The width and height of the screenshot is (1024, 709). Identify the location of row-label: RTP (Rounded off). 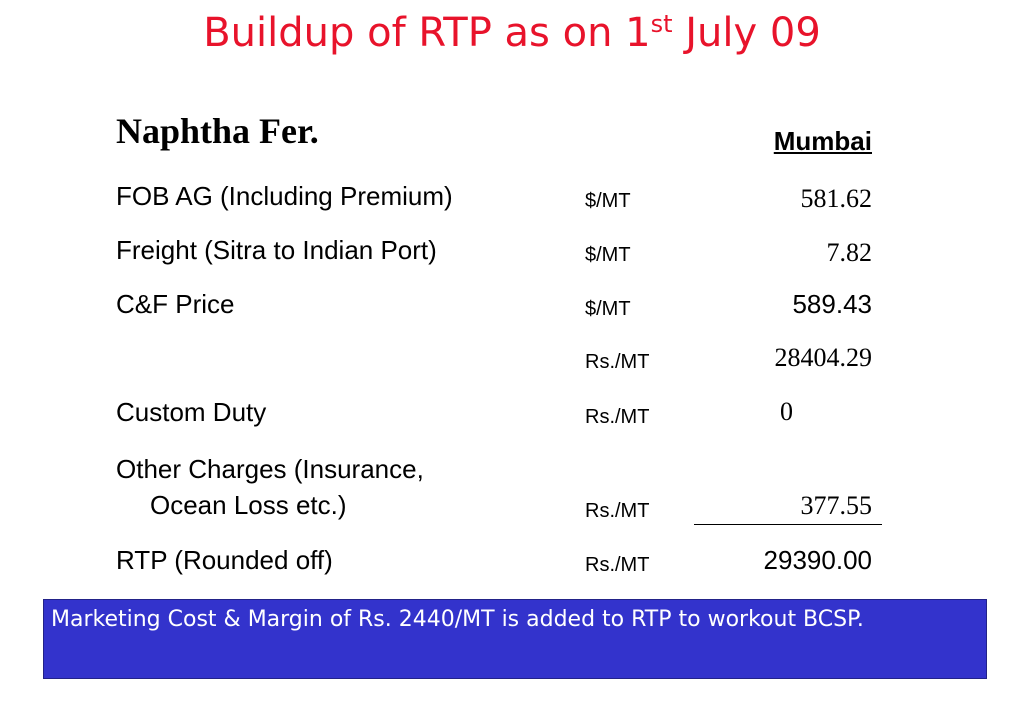
(224, 560).